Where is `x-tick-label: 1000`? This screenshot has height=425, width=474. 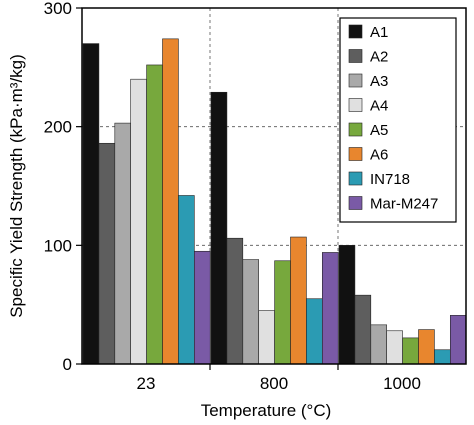
x-tick-label: 1000 is located at coordinates (402, 383).